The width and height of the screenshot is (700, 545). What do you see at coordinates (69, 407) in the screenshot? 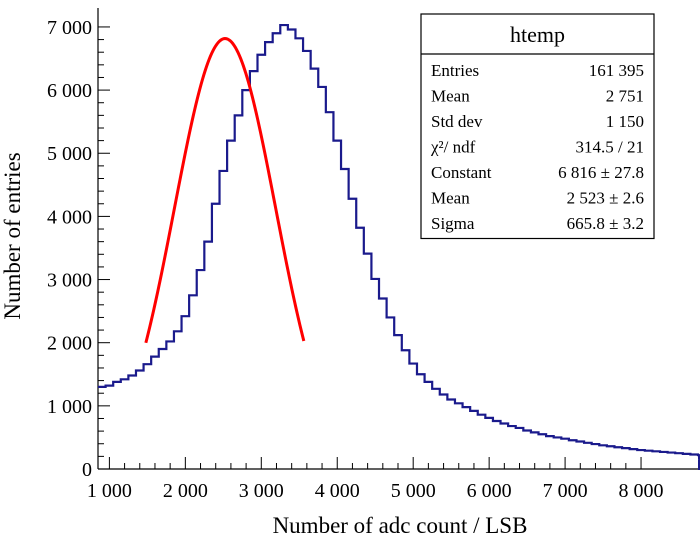
I see `y-tick-label: 1 000` at bounding box center [69, 407].